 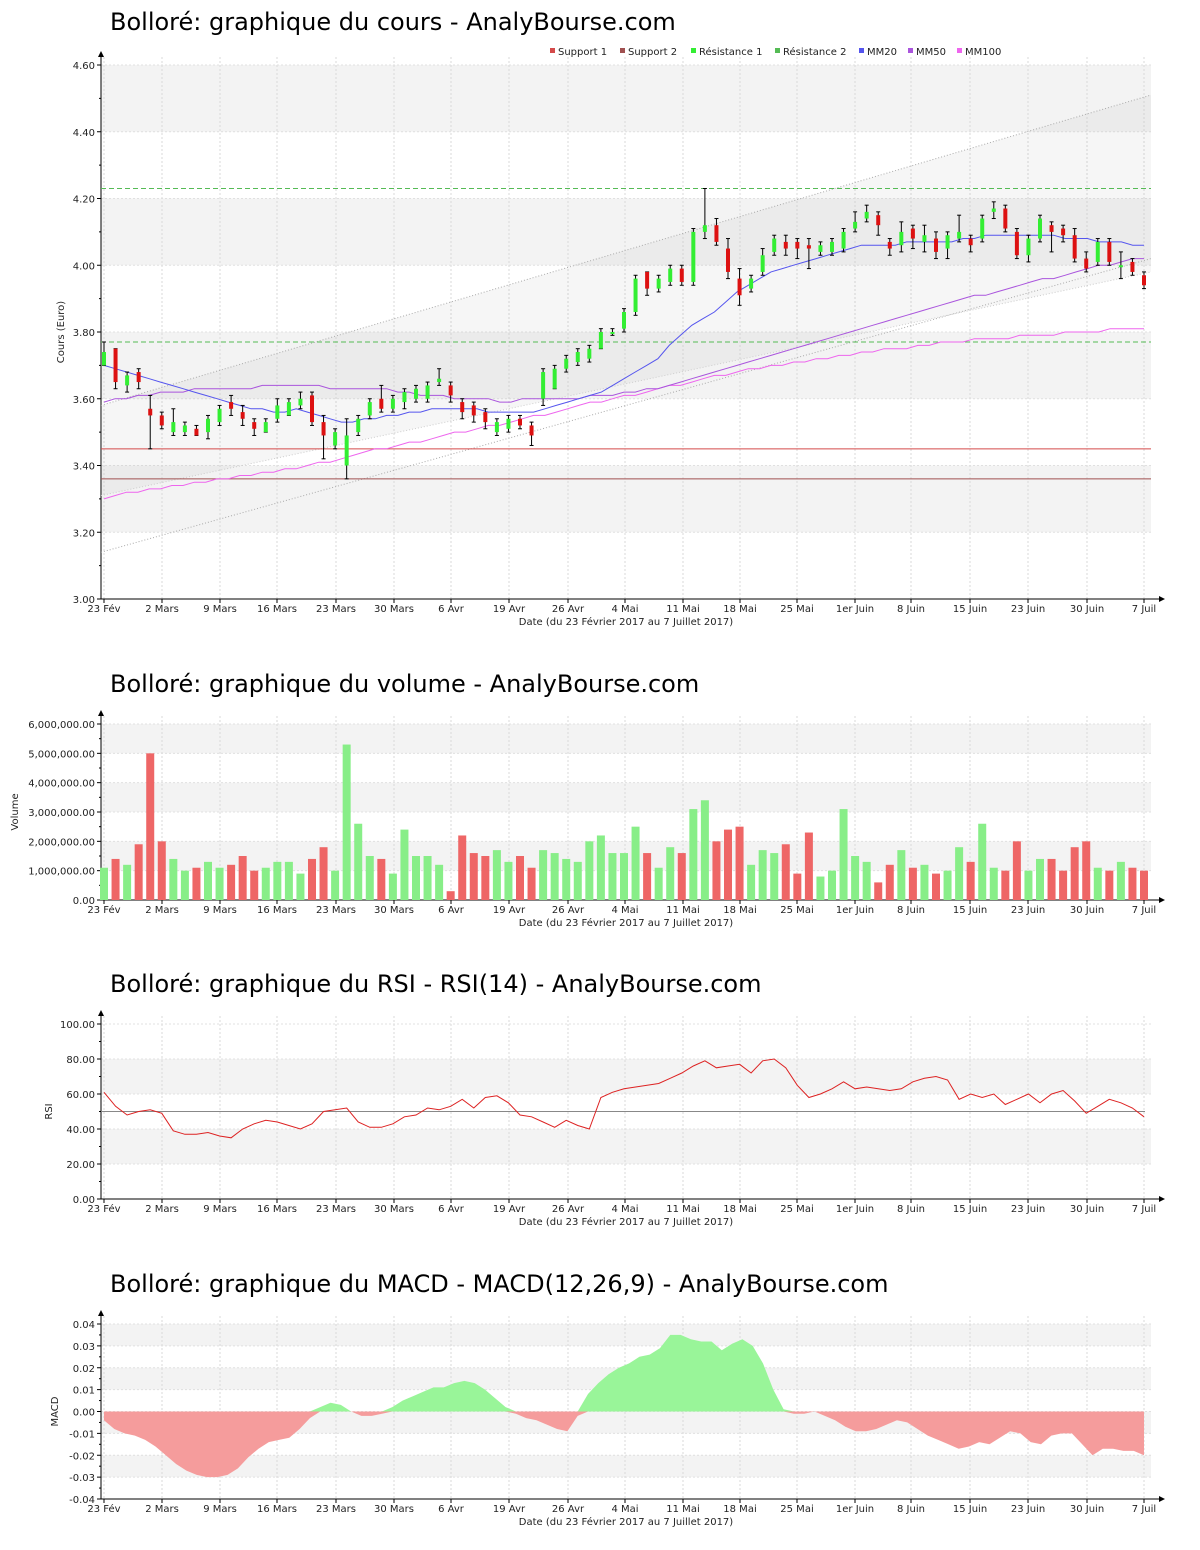 I want to click on x-tick-label: 18 Mai, so click(x=739, y=609).